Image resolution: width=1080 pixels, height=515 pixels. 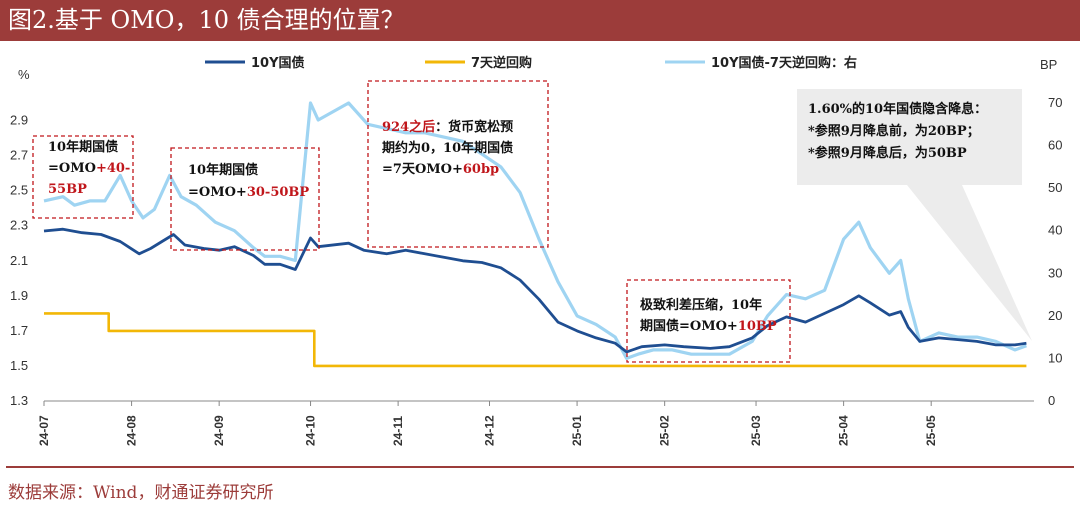 I want to click on annotation-text: 924之后：货币宽松预, so click(x=447, y=127).